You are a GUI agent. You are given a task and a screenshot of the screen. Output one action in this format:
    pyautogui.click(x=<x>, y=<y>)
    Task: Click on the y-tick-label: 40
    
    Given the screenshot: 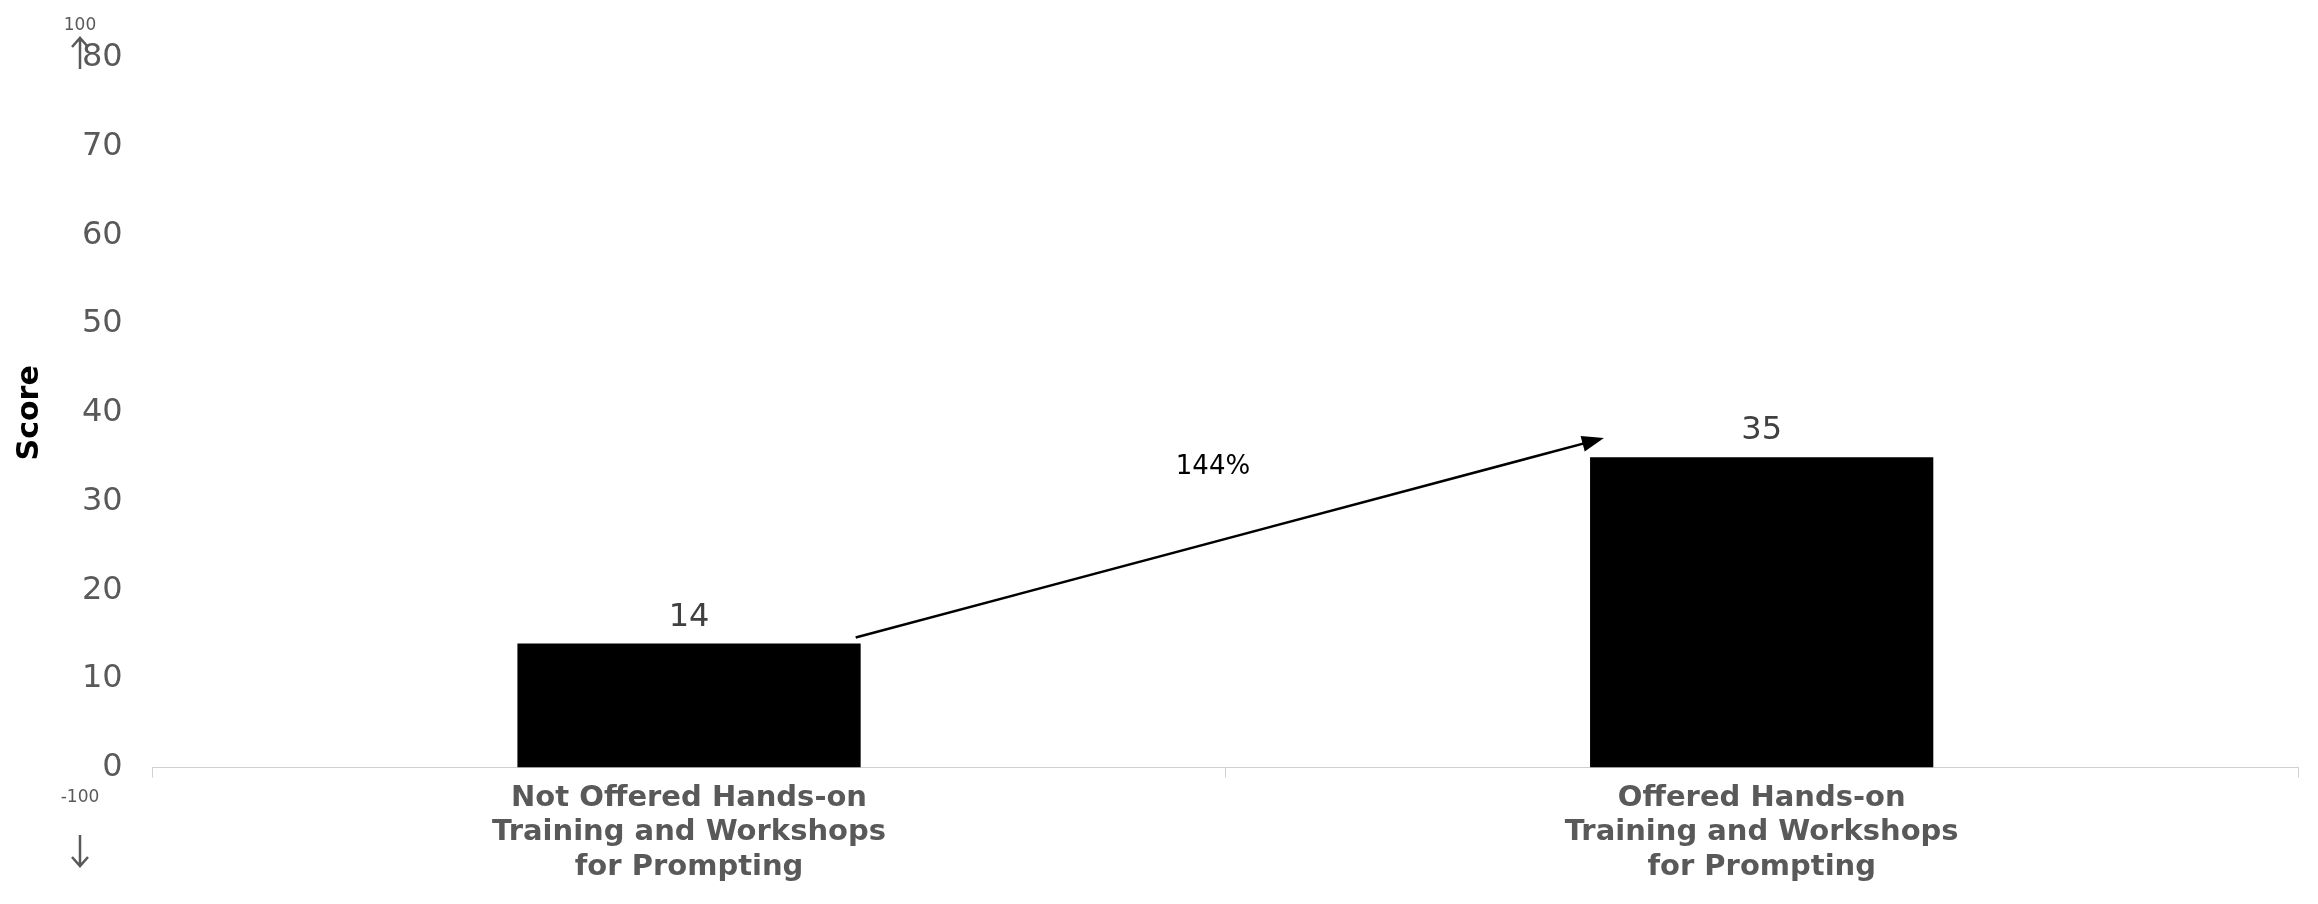 What is the action you would take?
    pyautogui.click(x=102, y=410)
    